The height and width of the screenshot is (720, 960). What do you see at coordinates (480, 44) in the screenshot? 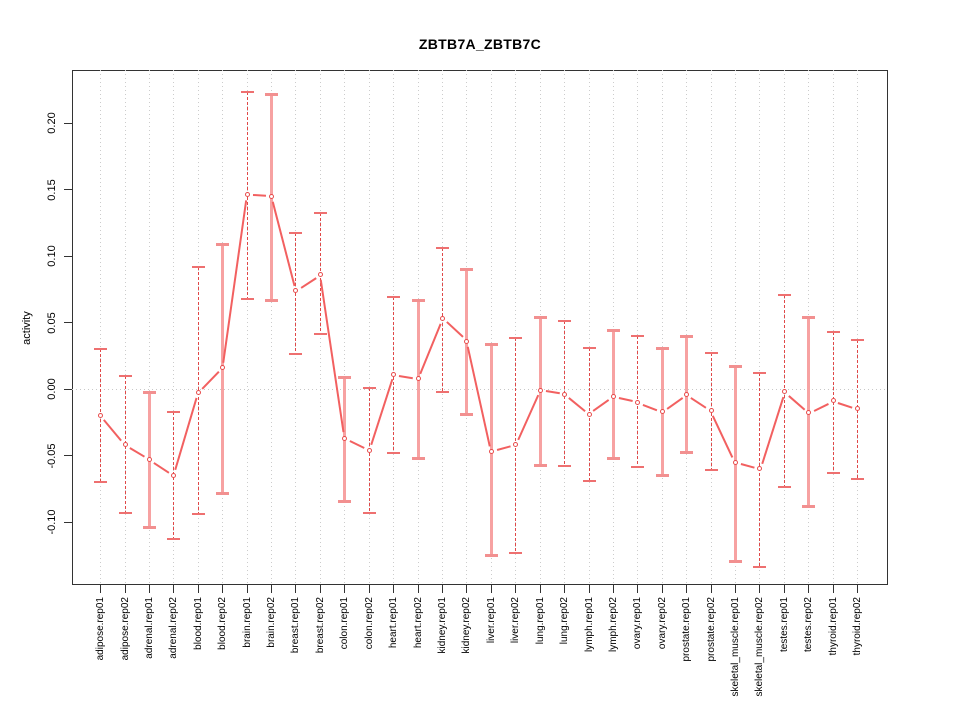
I see `plot-title: ZBTB7A_ZBTB7C` at bounding box center [480, 44].